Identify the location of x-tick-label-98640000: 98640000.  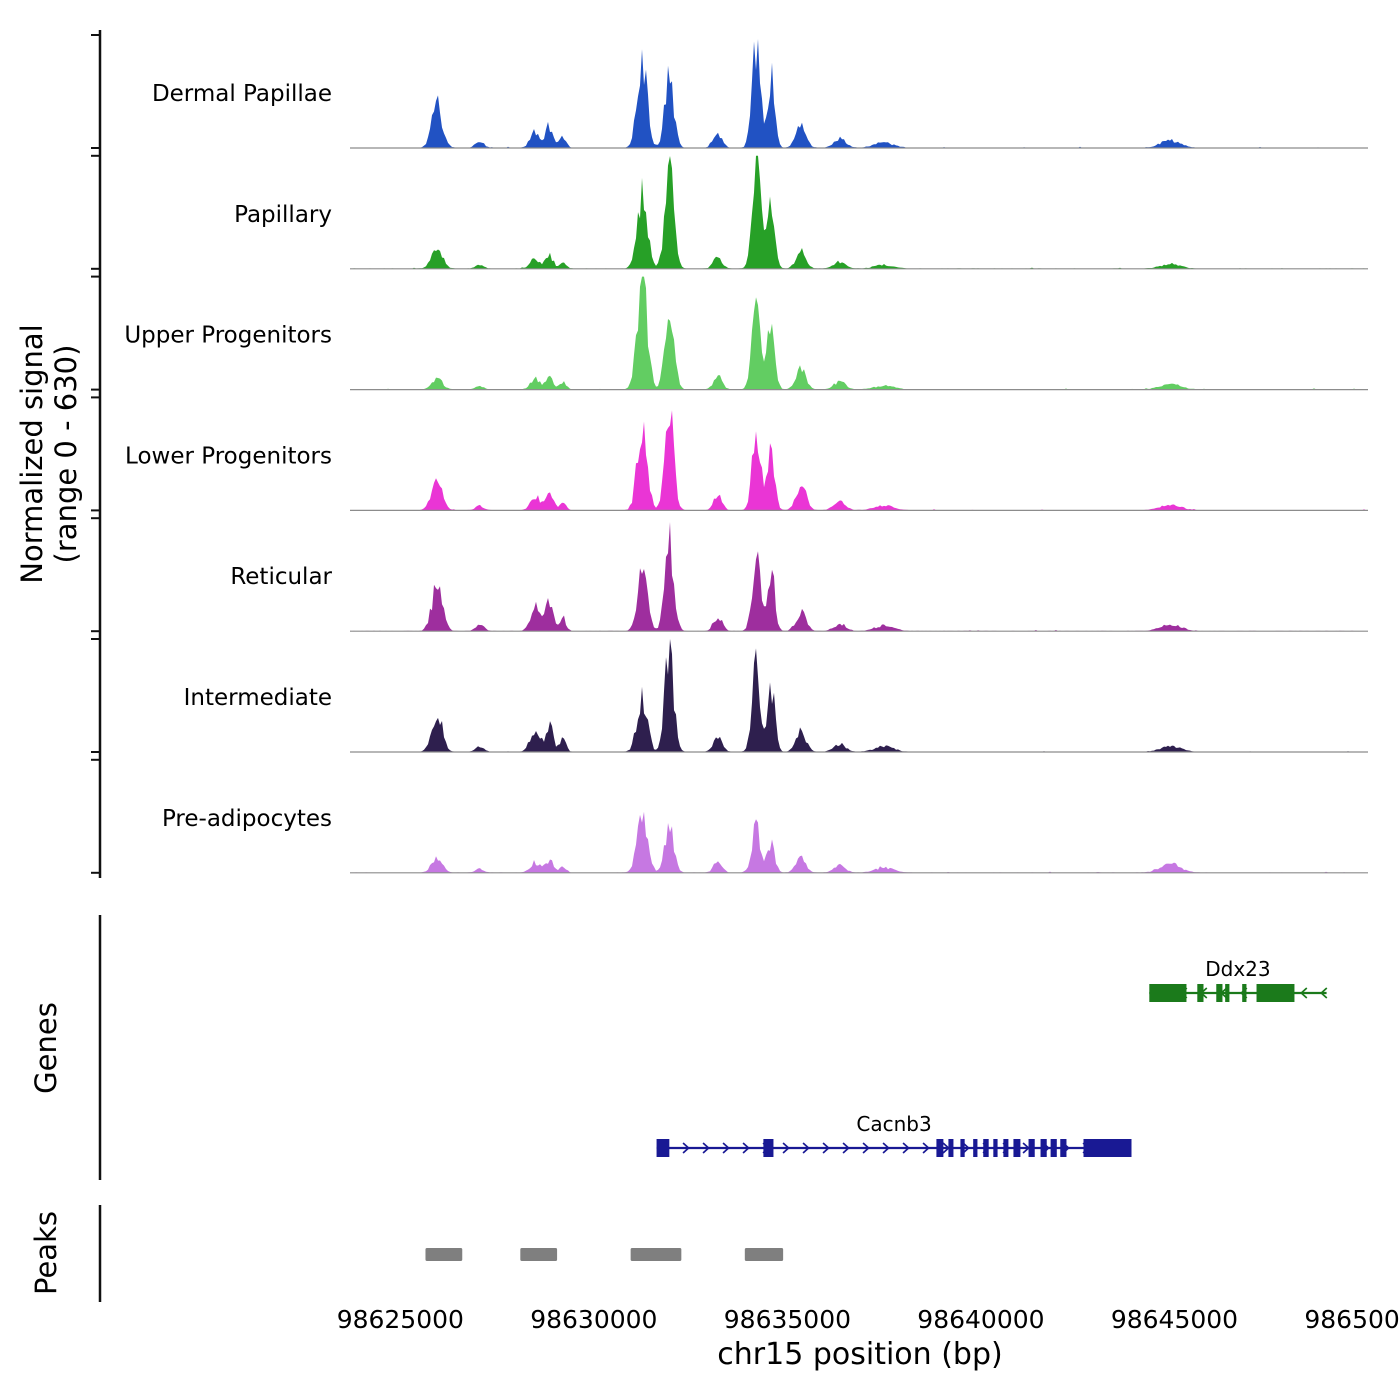
(980, 1319).